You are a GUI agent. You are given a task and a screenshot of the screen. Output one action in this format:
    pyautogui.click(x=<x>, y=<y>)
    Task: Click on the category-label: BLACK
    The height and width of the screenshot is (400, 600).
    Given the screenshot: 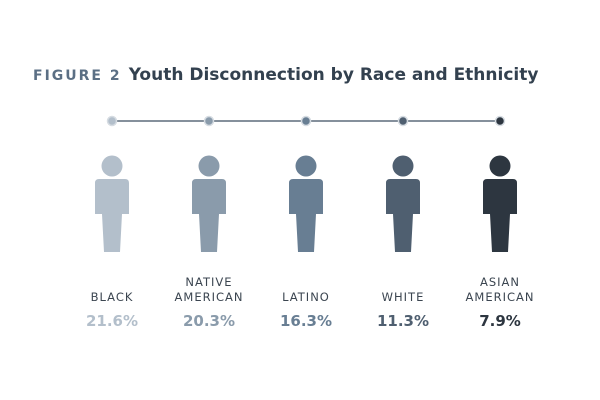 What is the action you would take?
    pyautogui.click(x=112, y=297)
    